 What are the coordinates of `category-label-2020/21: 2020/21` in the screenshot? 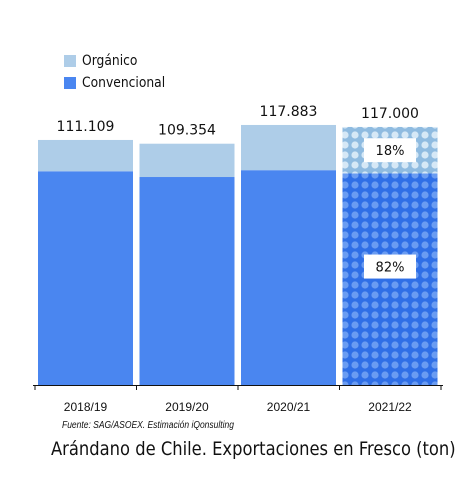 It's located at (289, 407).